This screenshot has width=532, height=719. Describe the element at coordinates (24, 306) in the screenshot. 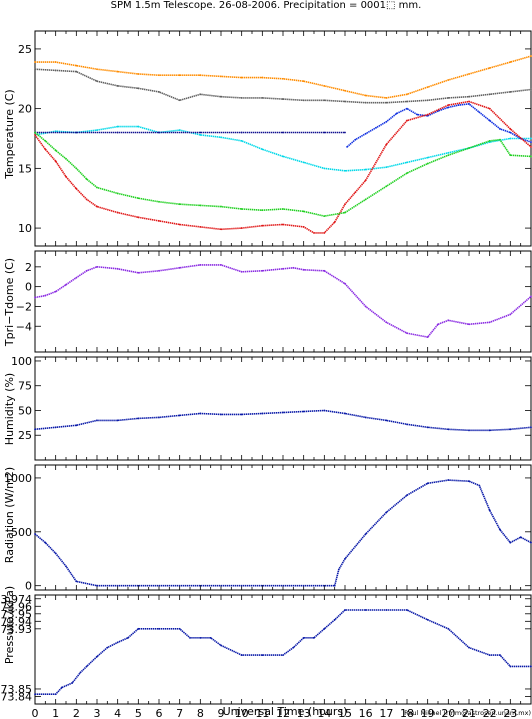

I see `tpri-ytick-label: −2` at that location.